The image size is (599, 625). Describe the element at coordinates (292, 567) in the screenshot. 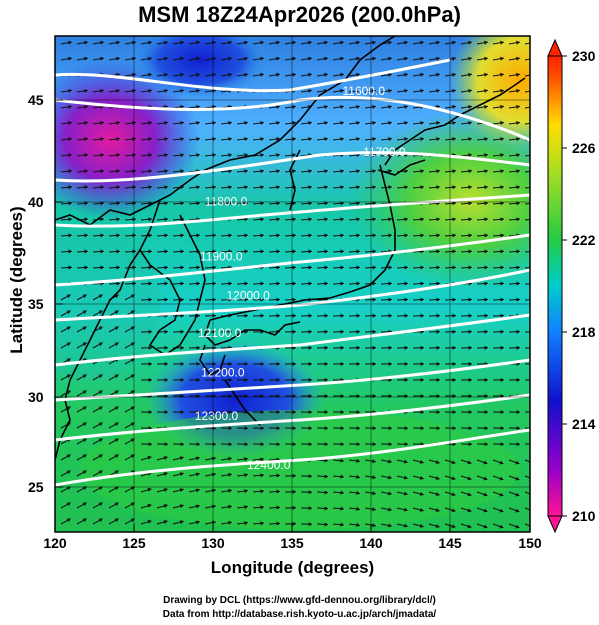

I see `x-axis-label: Longitude (degrees)` at that location.